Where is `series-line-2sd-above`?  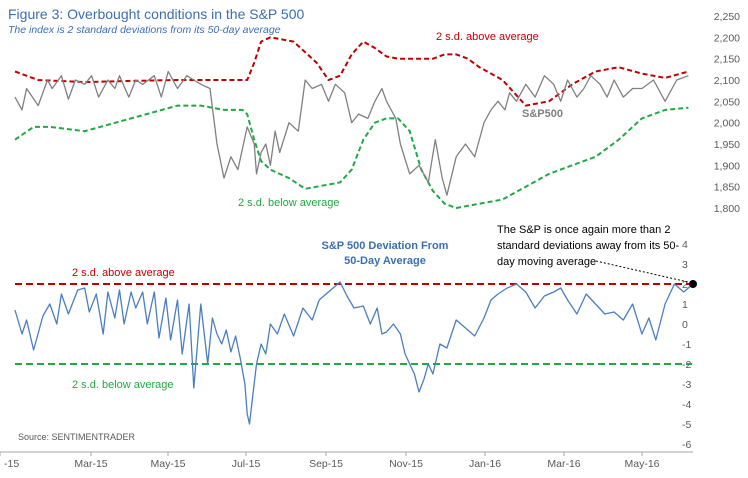 series-line-2sd-above is located at coordinates (351, 71).